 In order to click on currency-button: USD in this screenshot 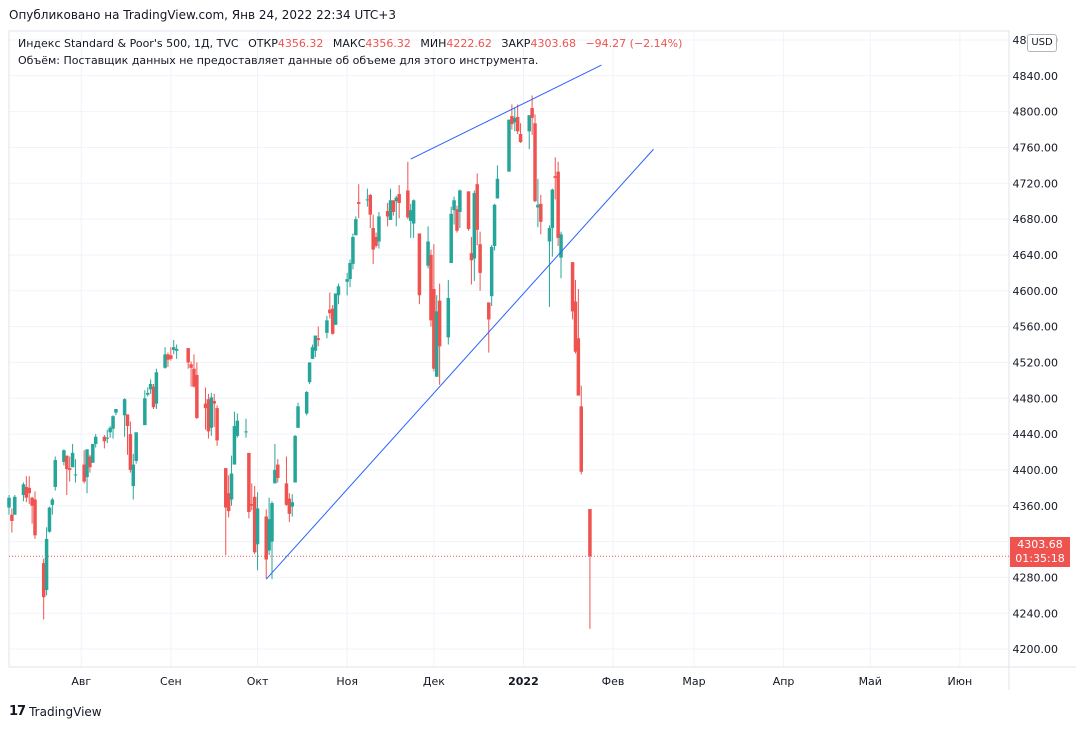, I will do `click(1042, 43)`.